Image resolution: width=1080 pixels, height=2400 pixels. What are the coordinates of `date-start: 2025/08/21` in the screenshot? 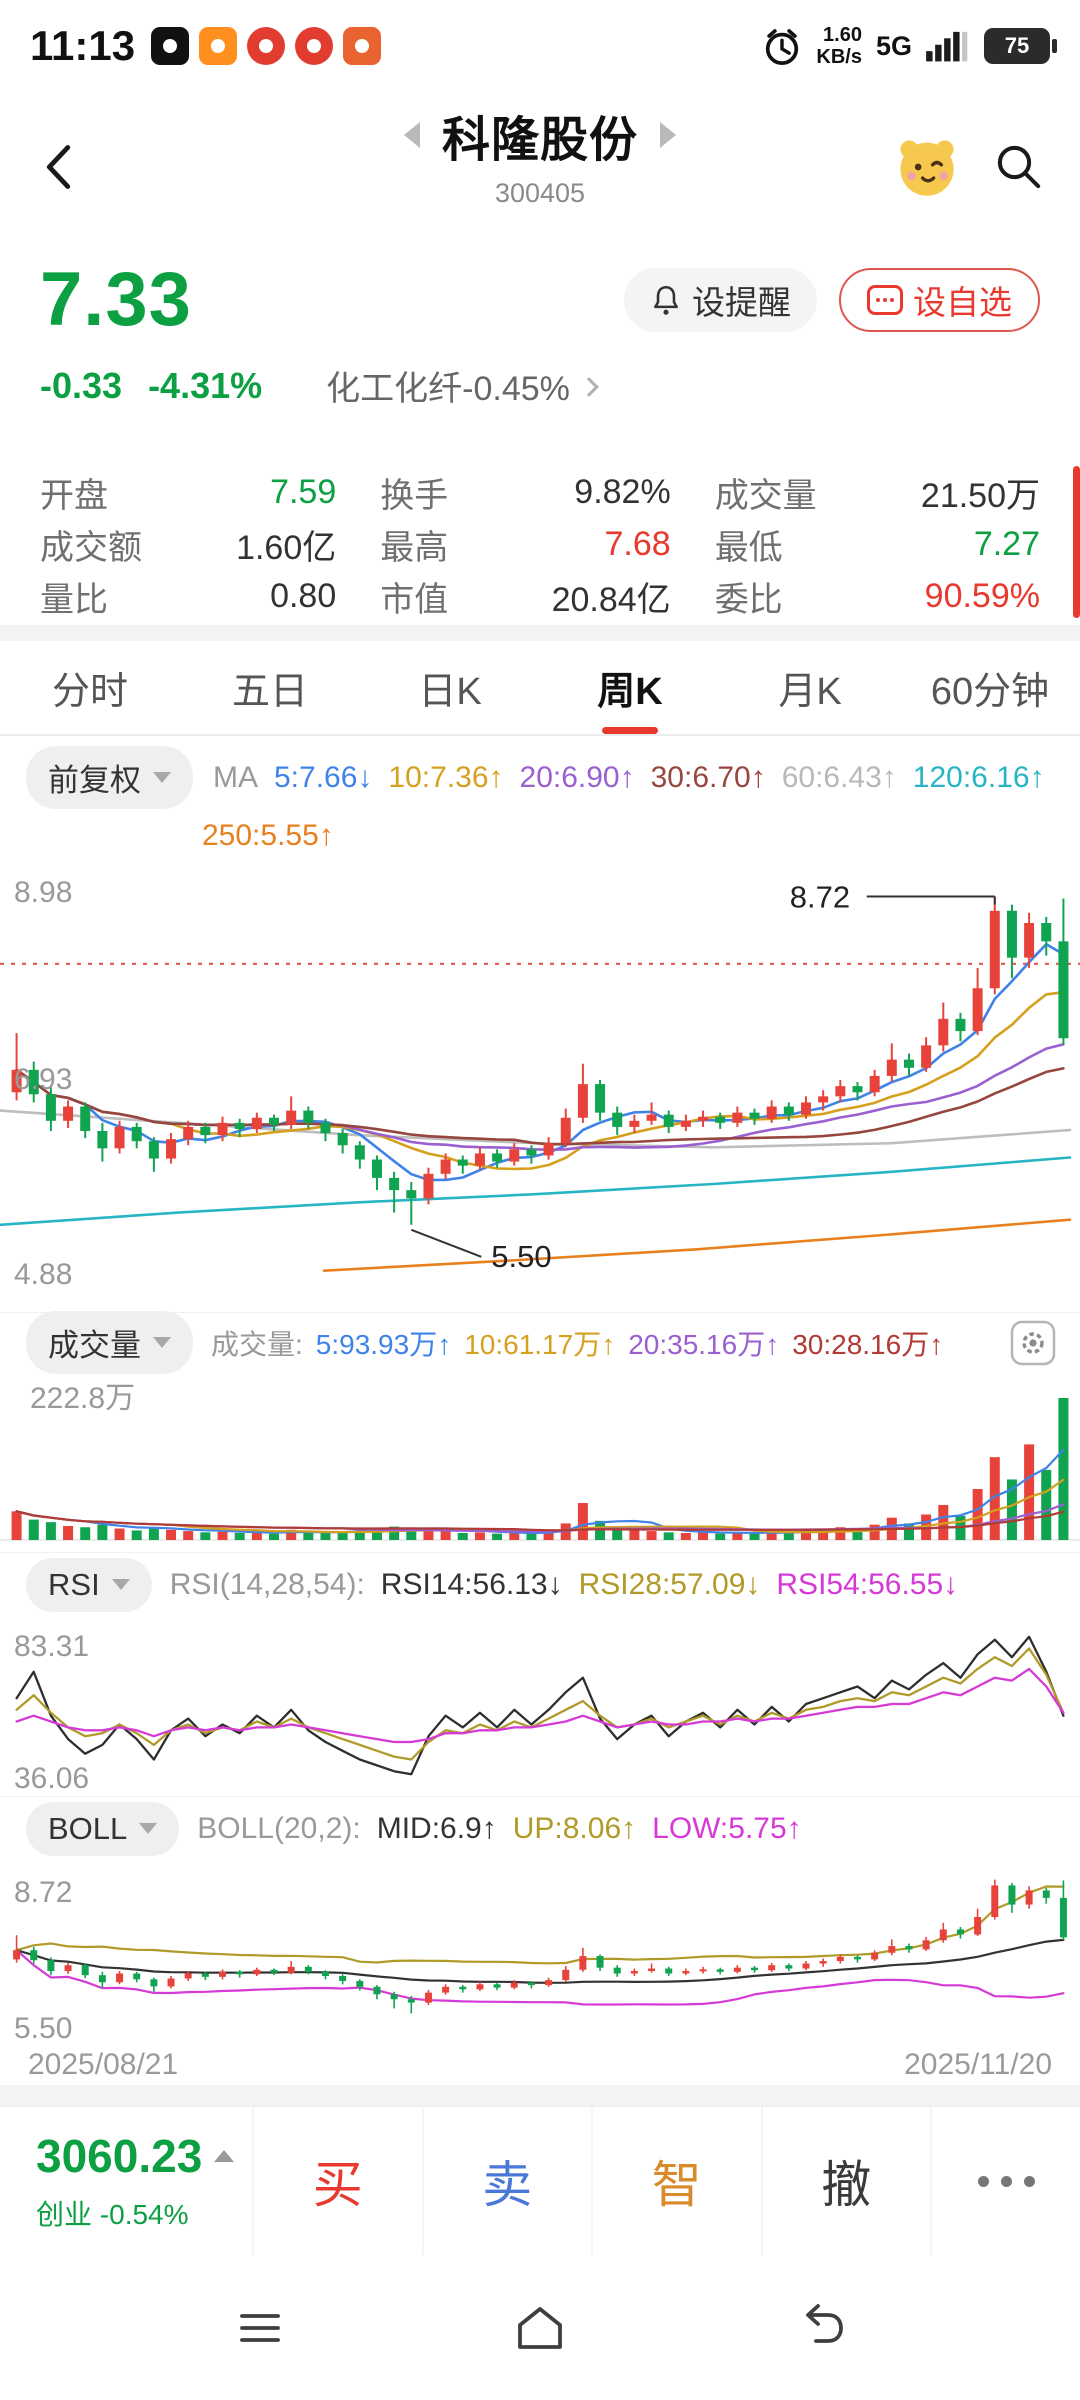 It's located at (103, 2064).